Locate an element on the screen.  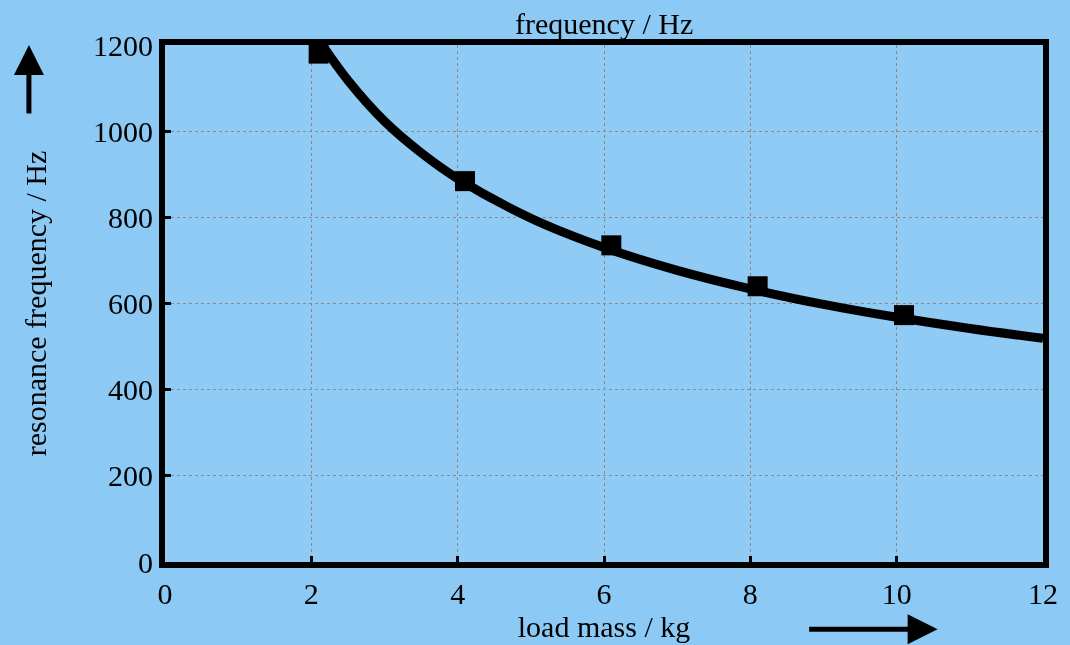
y-tick-label: 0 is located at coordinates (145, 562).